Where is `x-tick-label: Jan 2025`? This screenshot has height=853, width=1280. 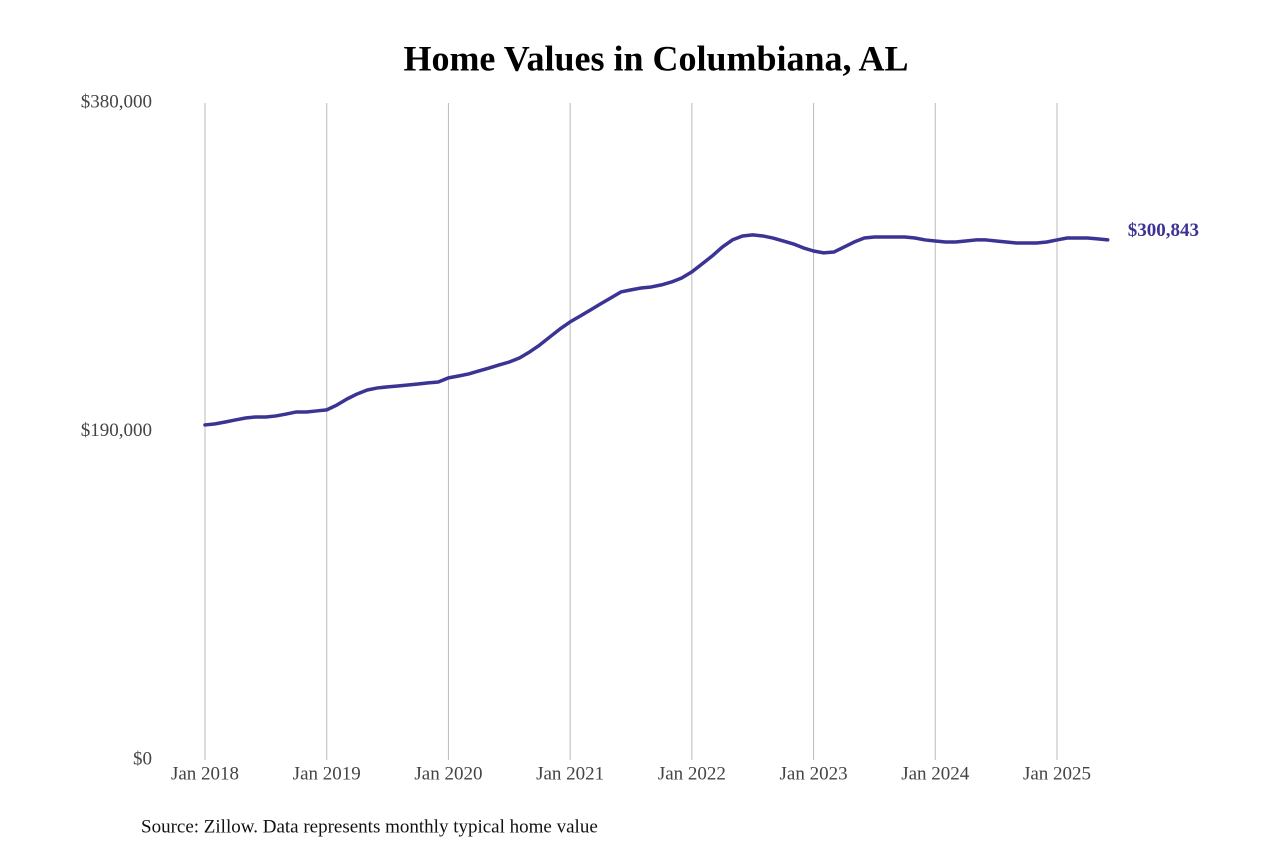
x-tick-label: Jan 2025 is located at coordinates (1057, 773).